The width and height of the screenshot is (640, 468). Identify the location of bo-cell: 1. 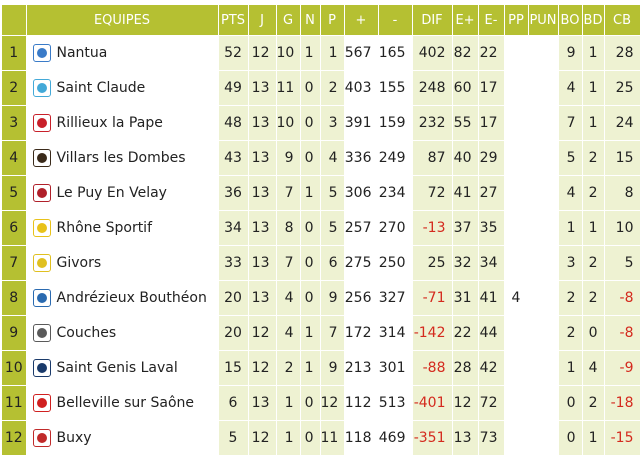
(570, 368).